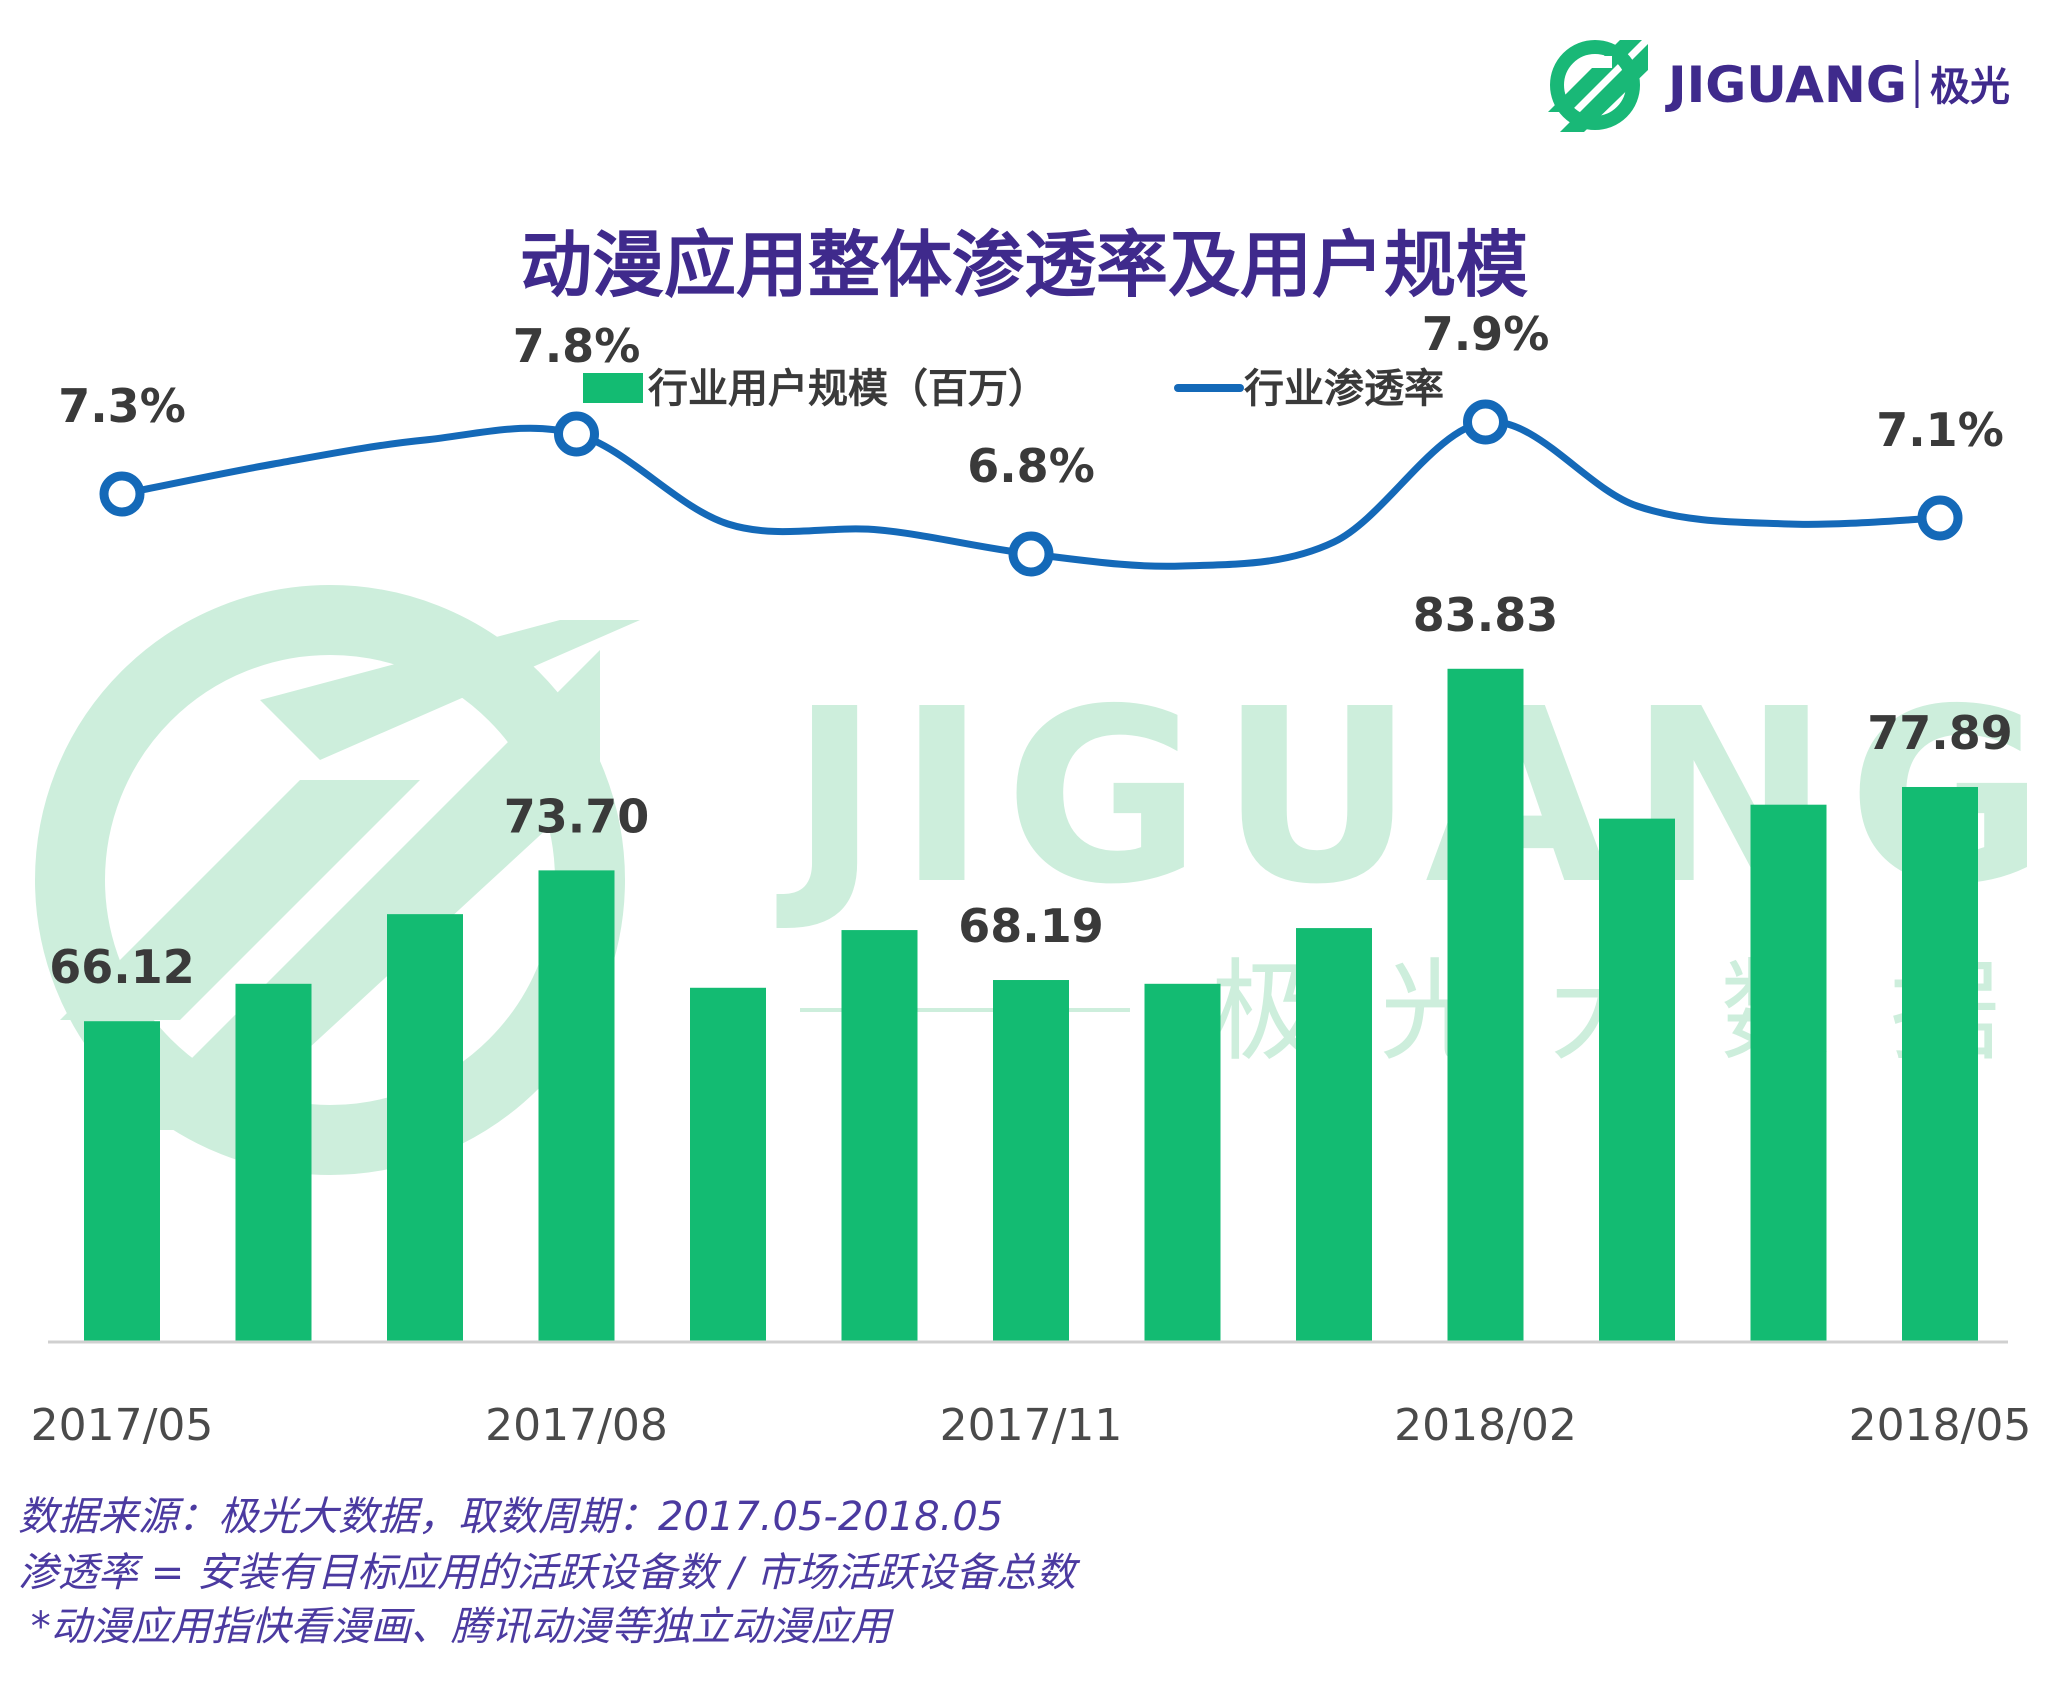 This screenshot has width=2048, height=1694. What do you see at coordinates (1031, 1161) in the screenshot?
I see `bar-2017/11` at bounding box center [1031, 1161].